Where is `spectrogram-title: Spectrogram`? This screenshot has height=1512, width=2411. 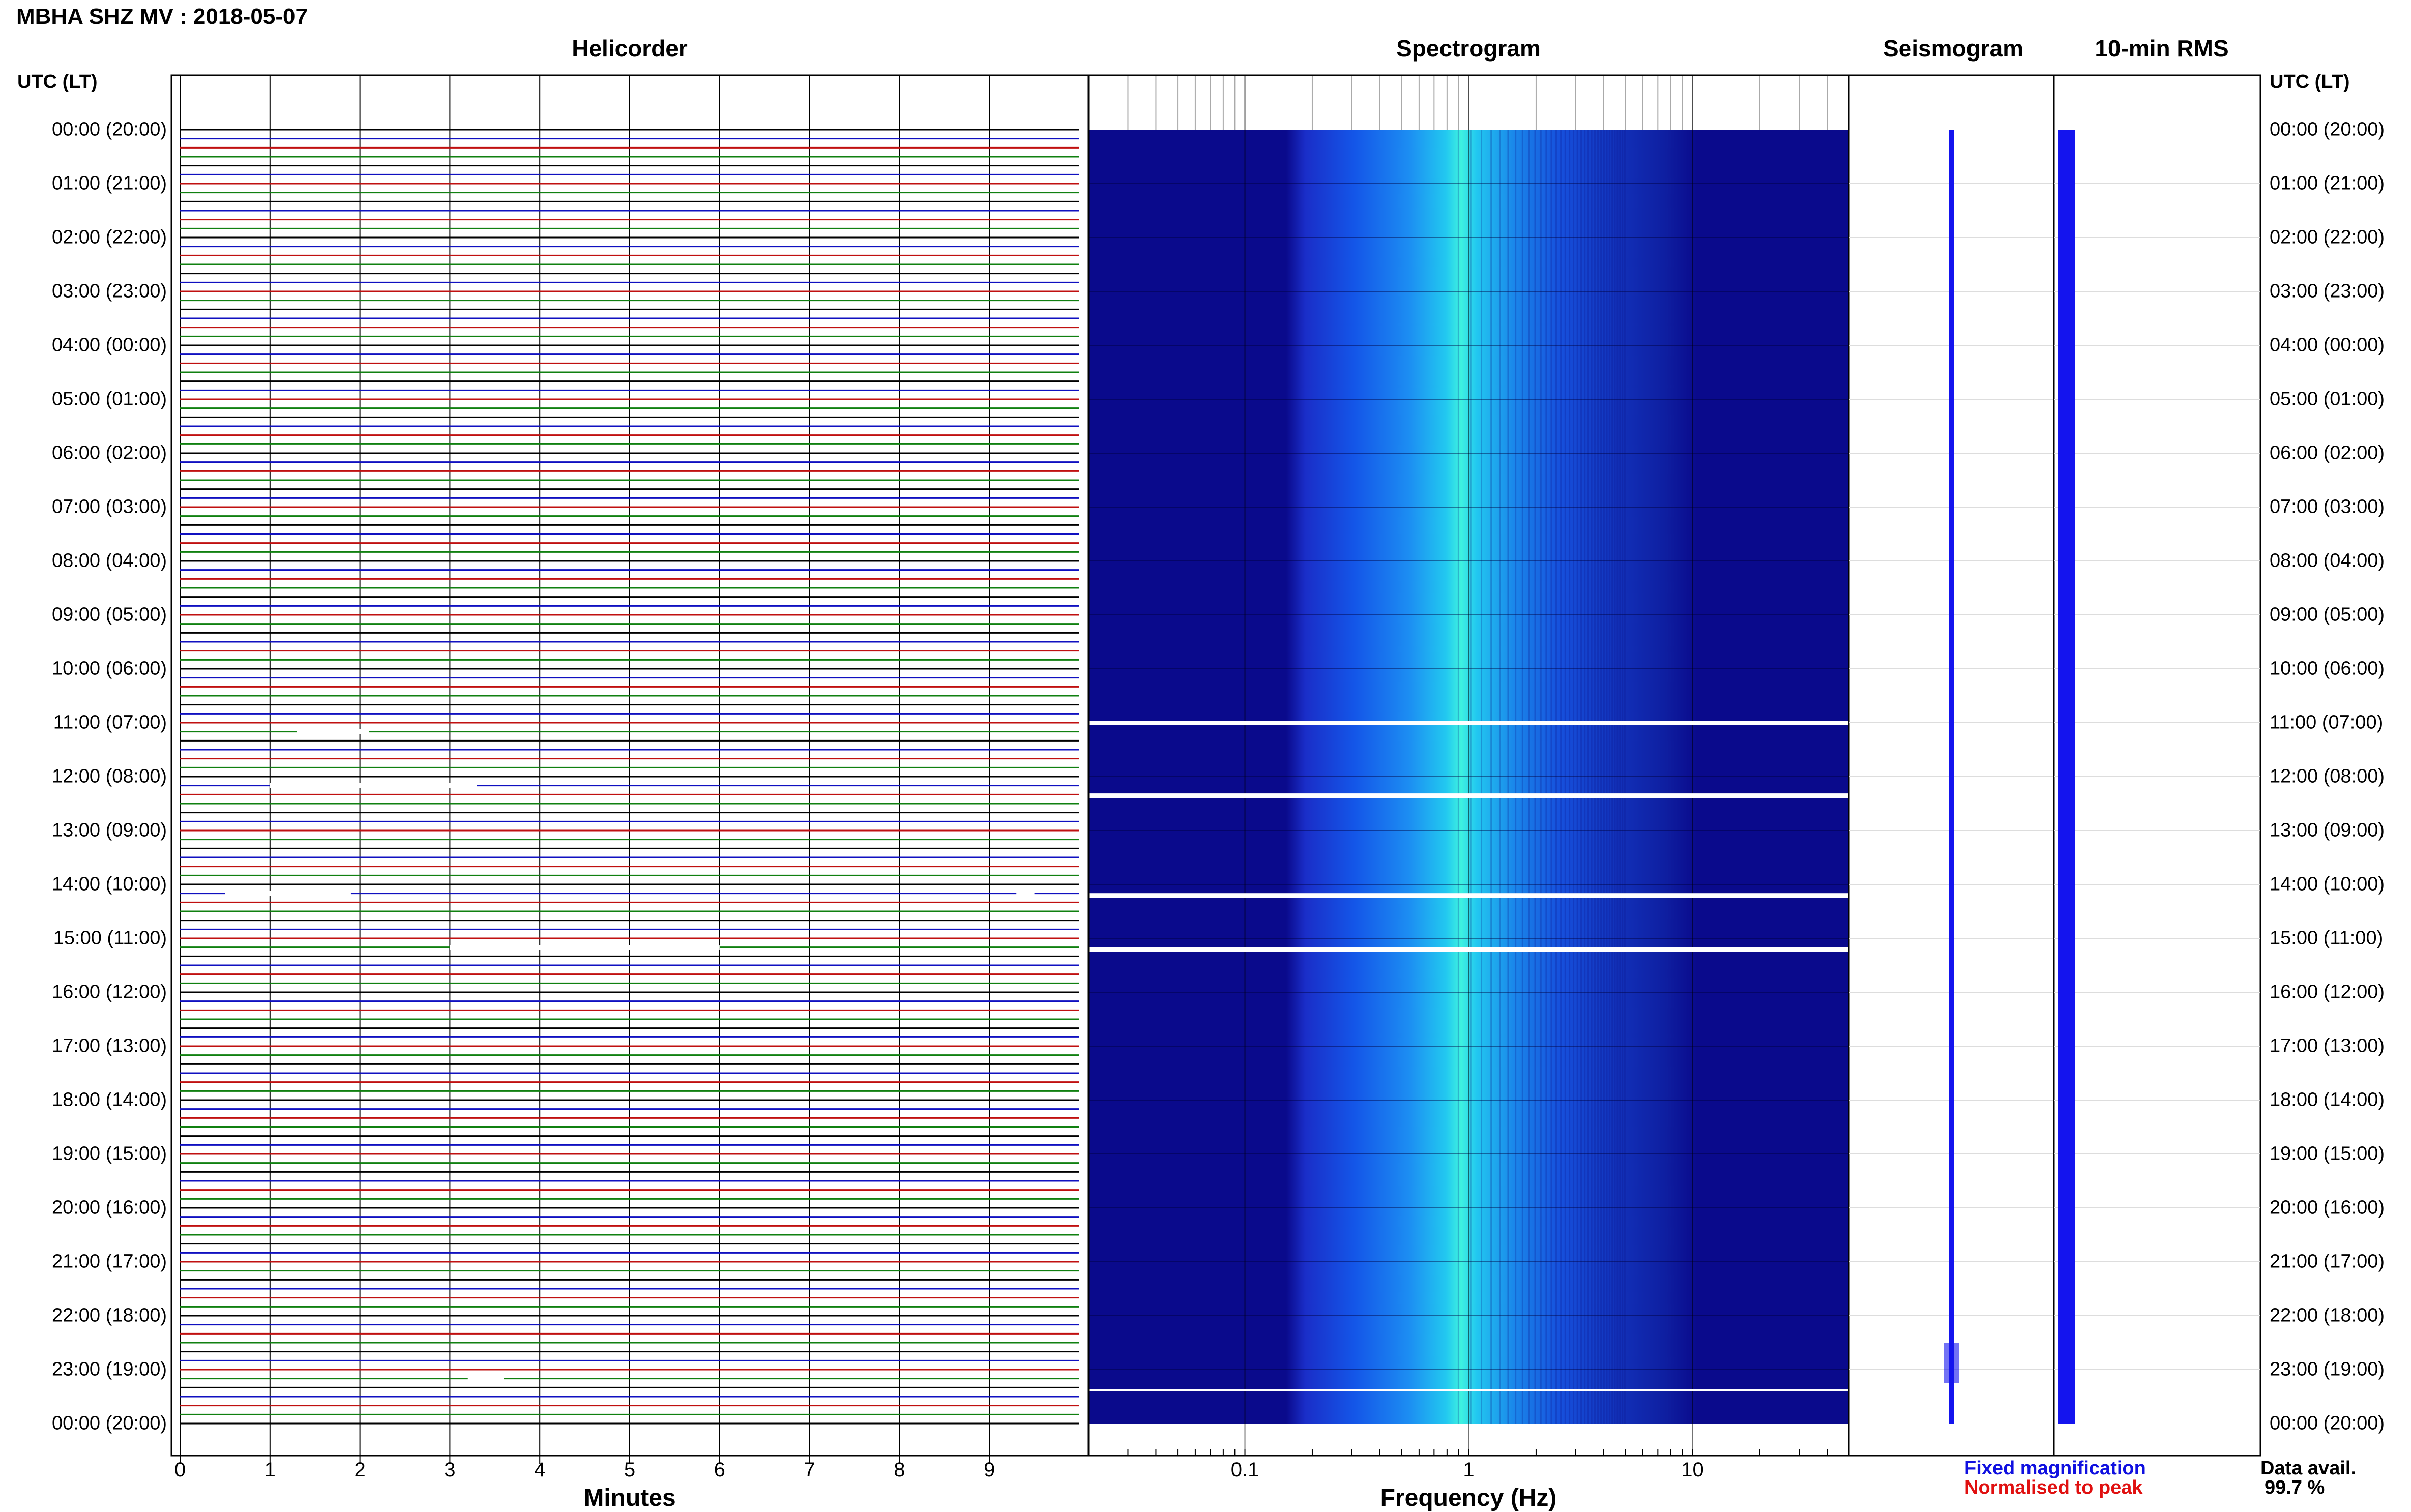
spectrogram-title: Spectrogram is located at coordinates (1468, 48).